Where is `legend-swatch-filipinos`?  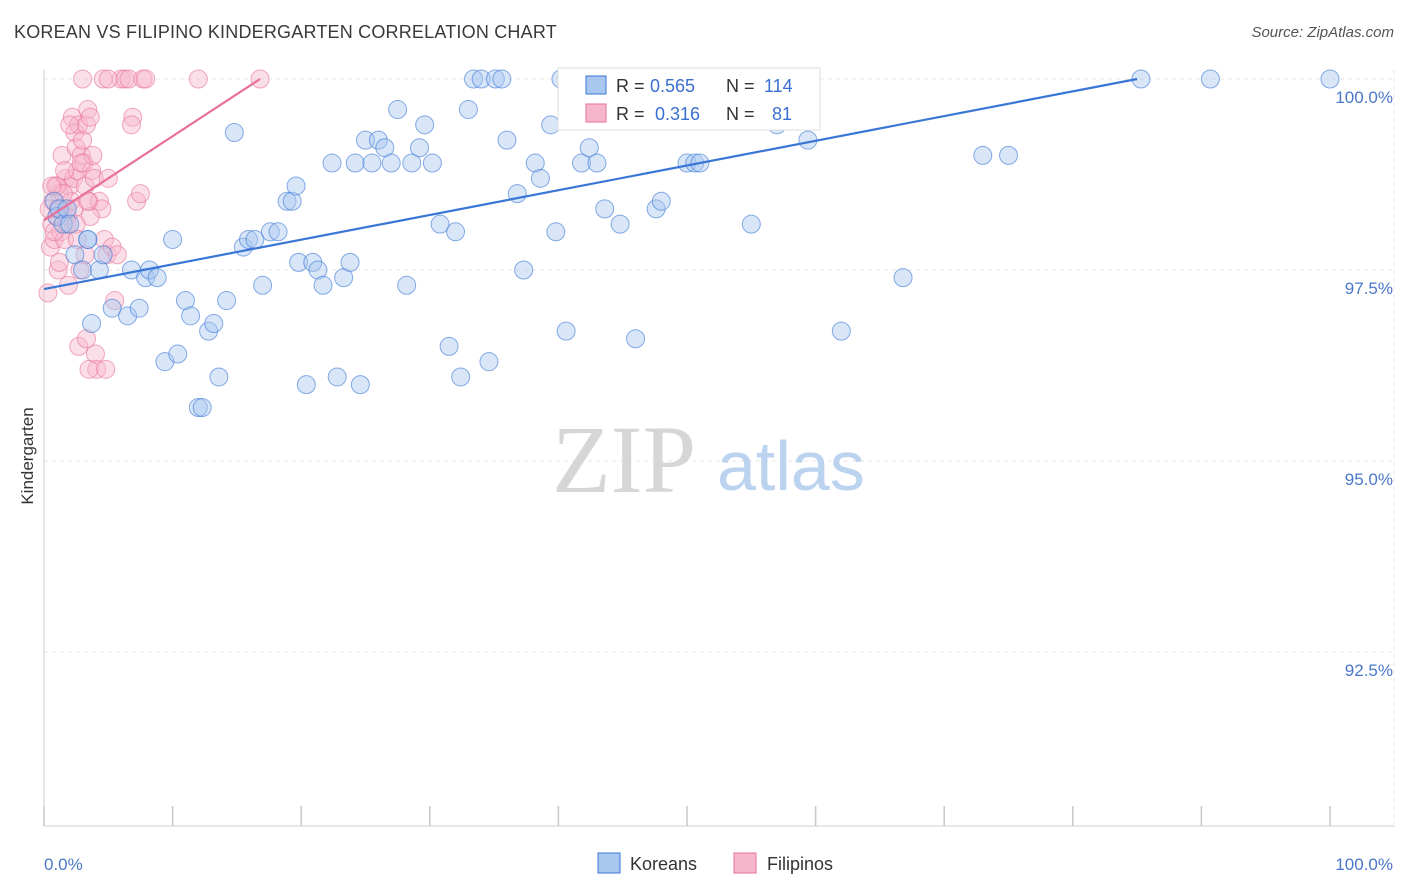 legend-swatch-filipinos is located at coordinates (596, 113).